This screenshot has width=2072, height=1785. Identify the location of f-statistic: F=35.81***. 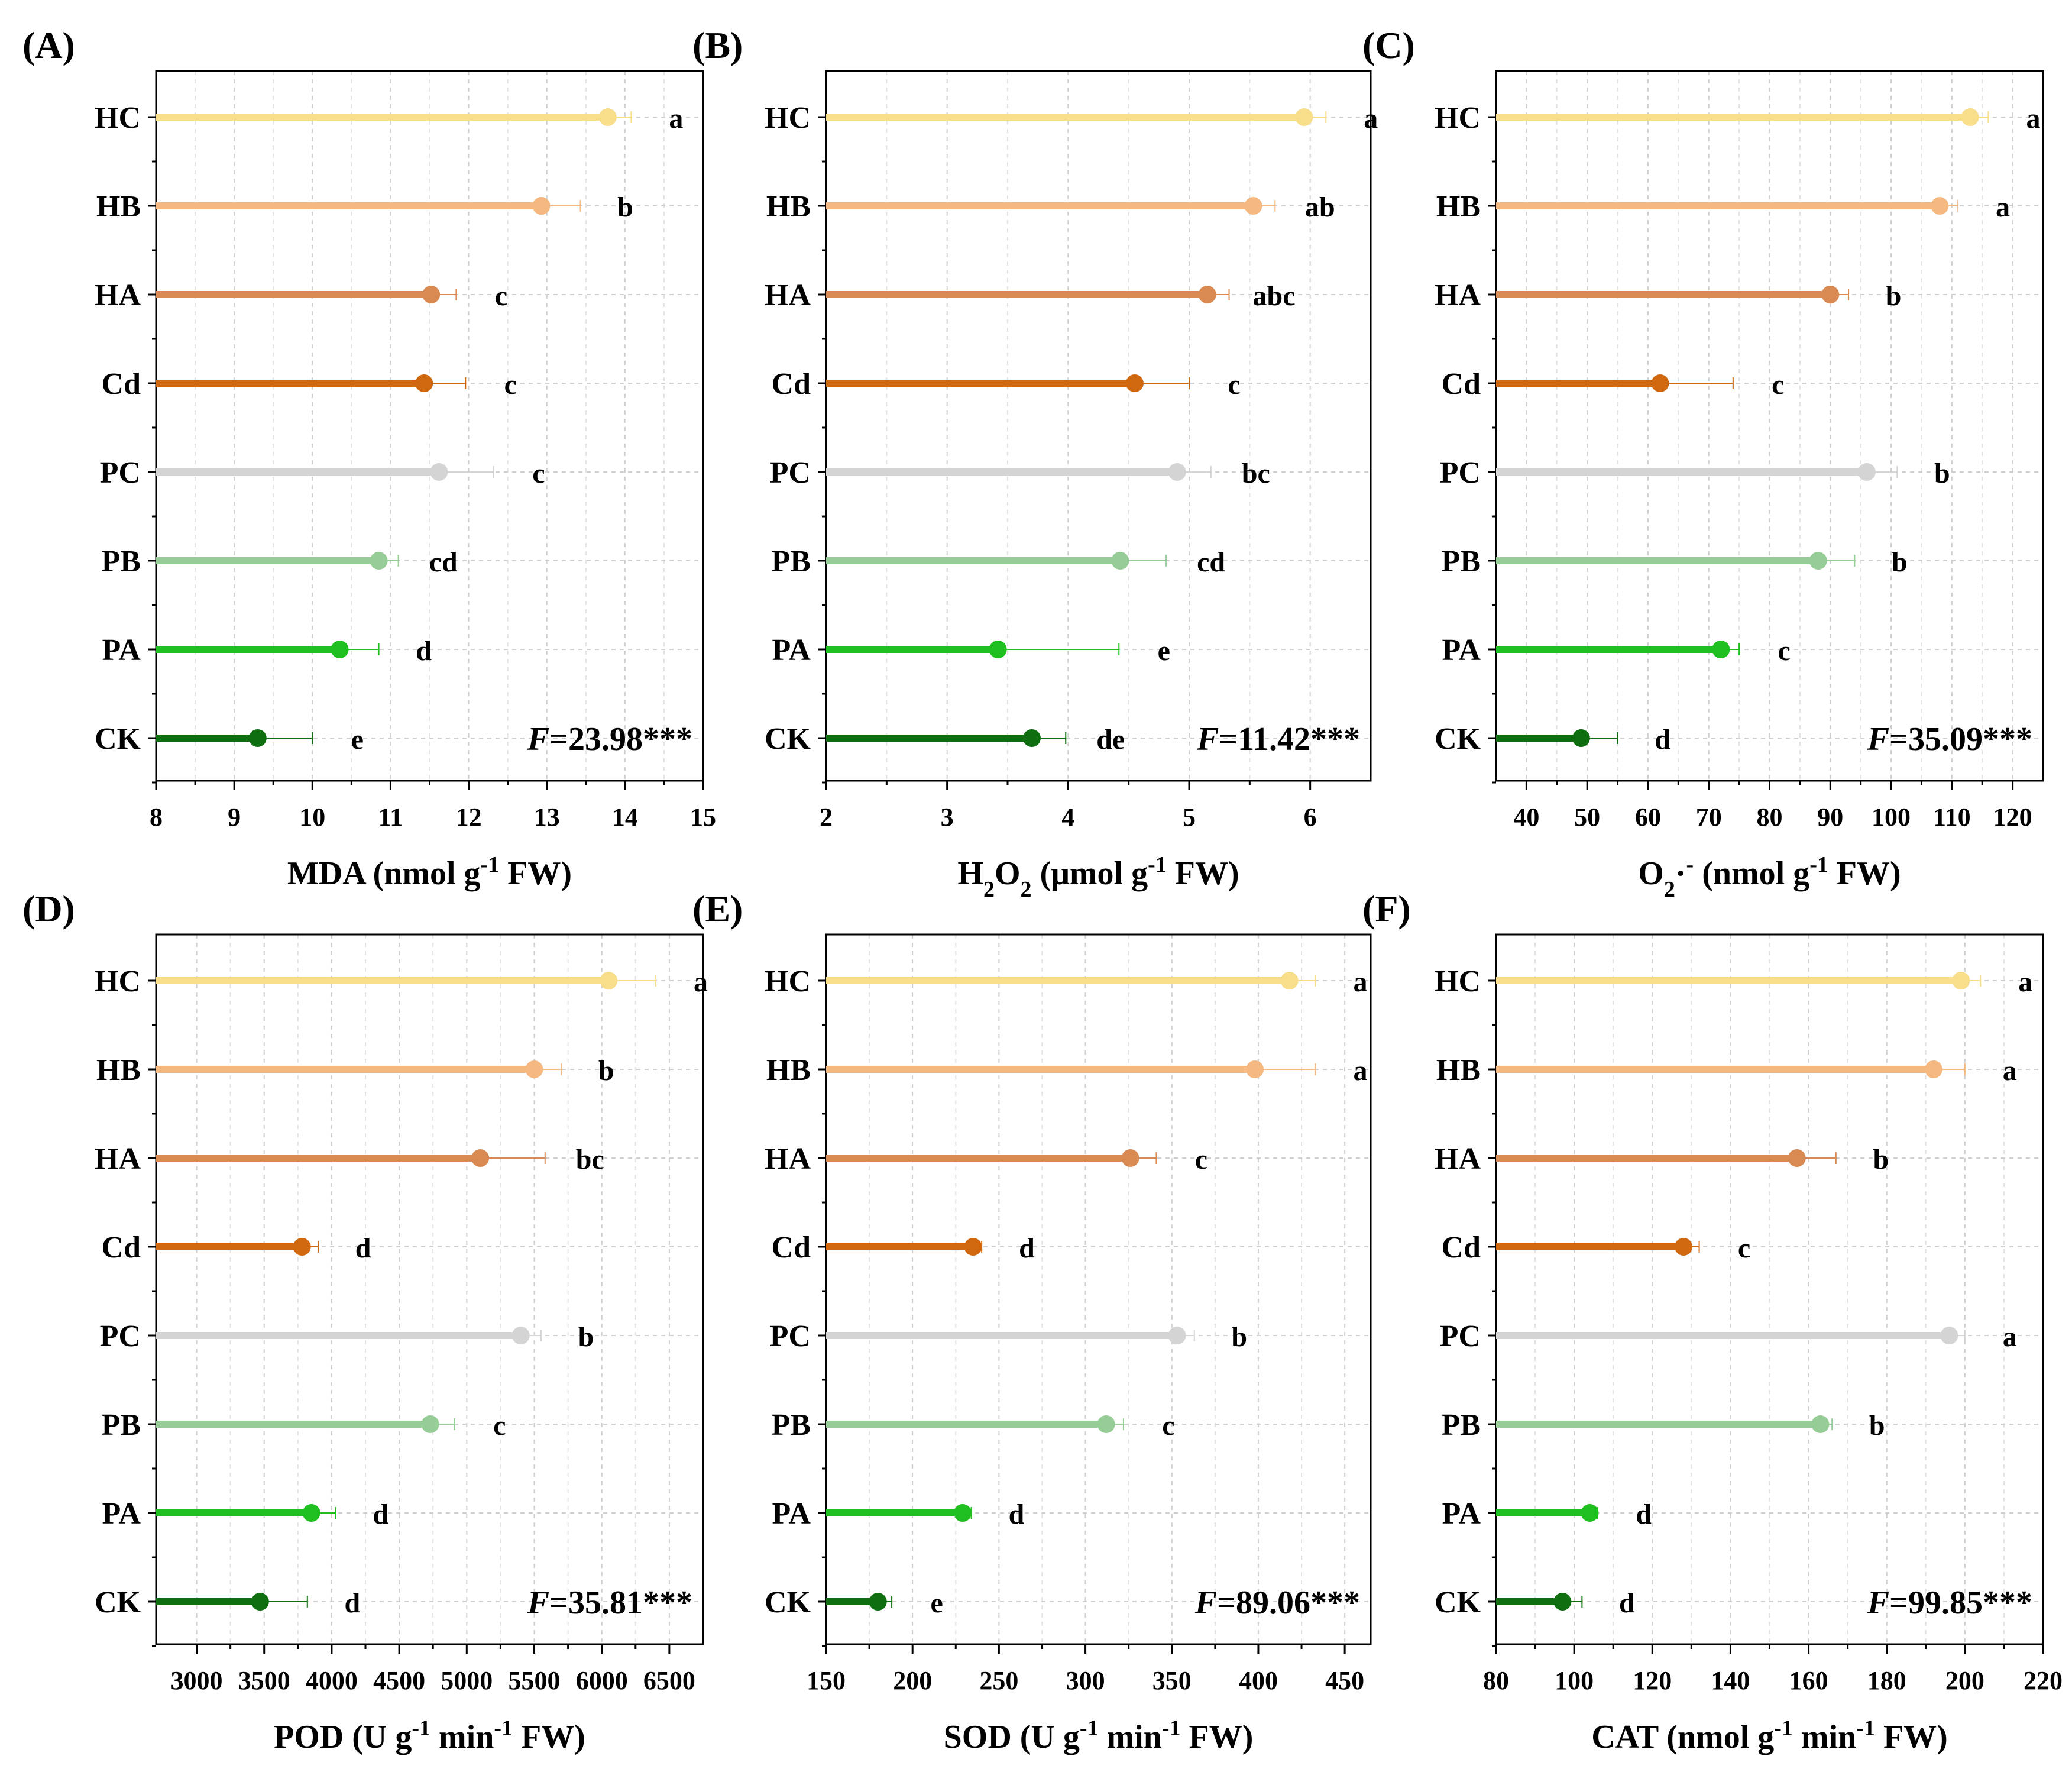
(609, 1602).